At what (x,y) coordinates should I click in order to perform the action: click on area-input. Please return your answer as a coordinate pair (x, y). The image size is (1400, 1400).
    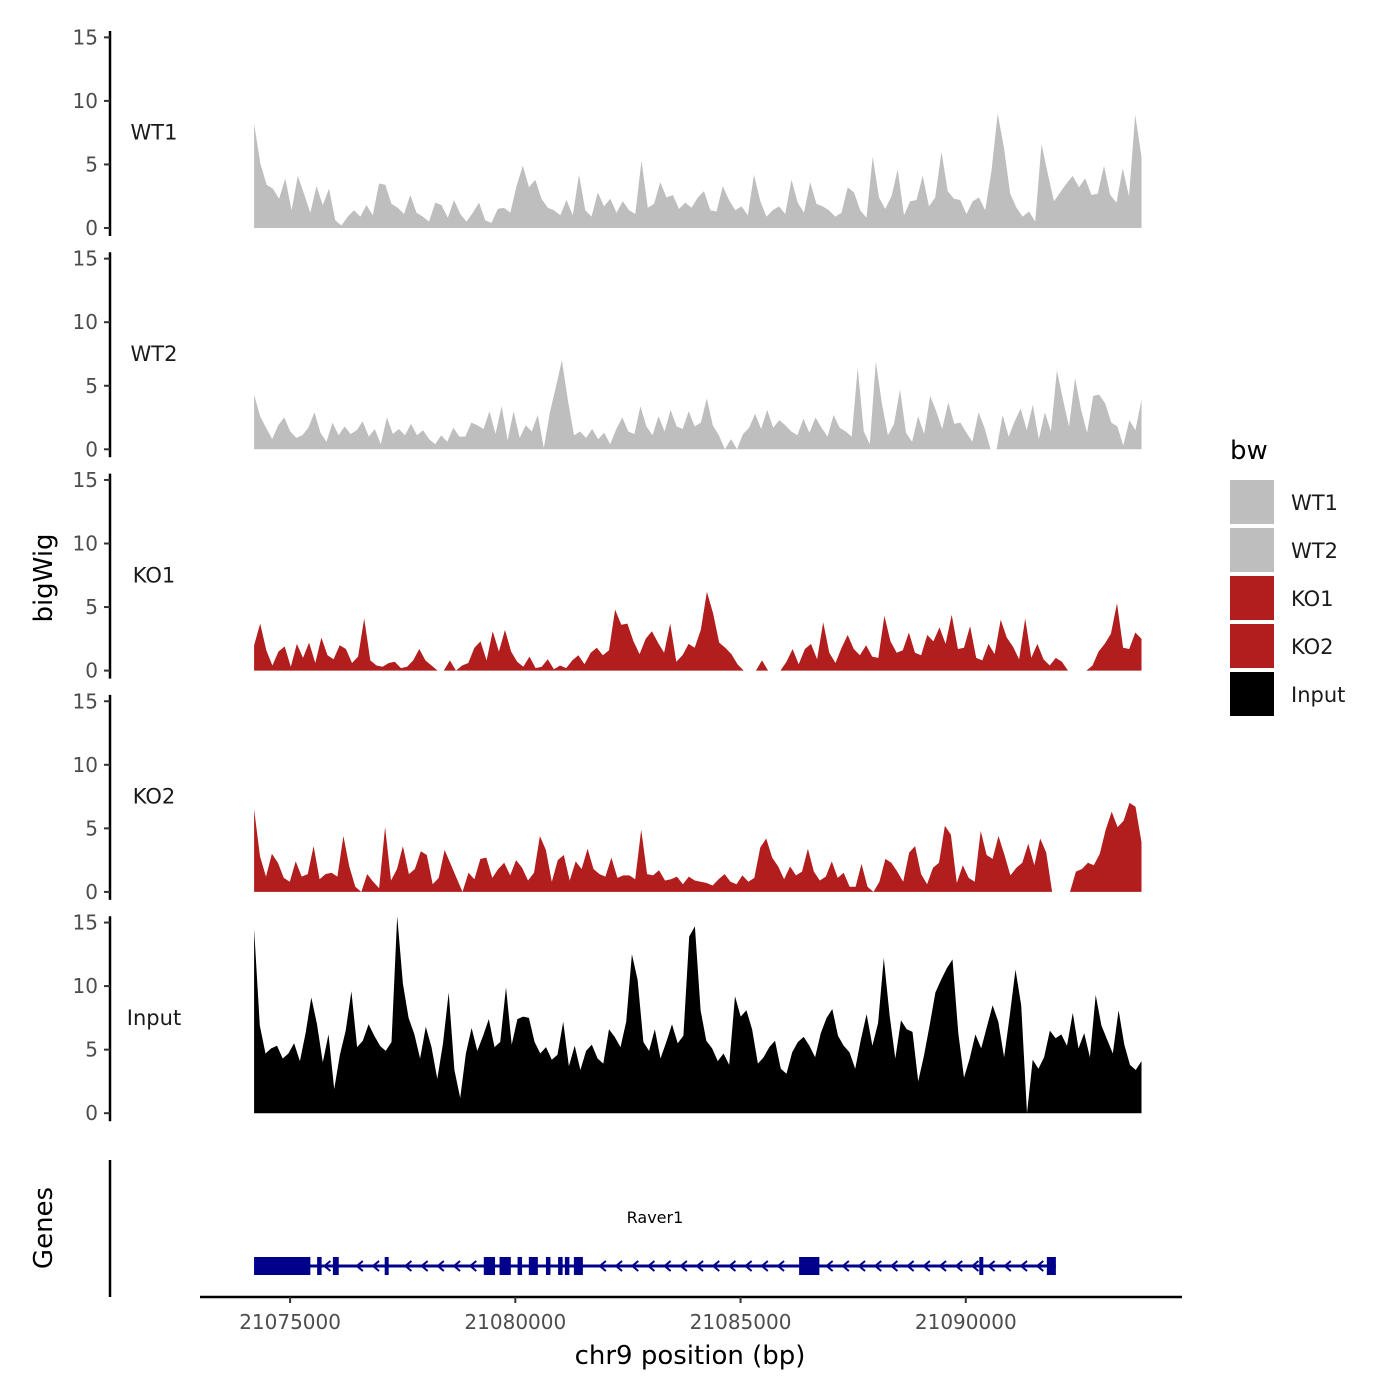
    Looking at the image, I should click on (698, 1015).